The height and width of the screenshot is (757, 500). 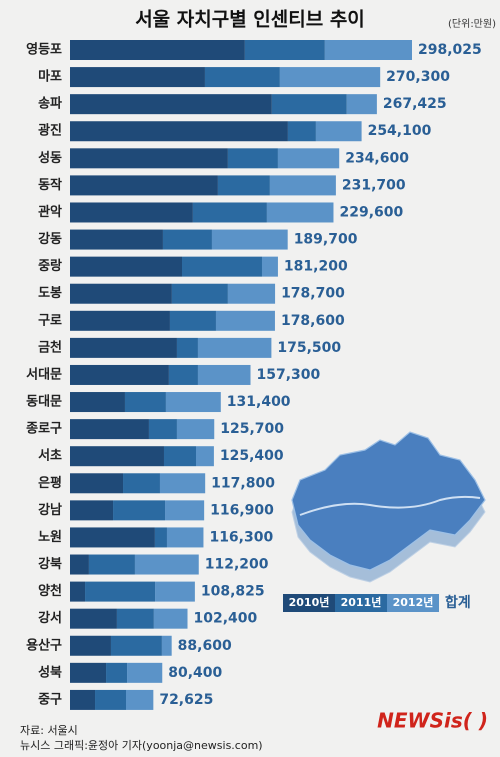 I want to click on total-label: 116,300, so click(x=241, y=537).